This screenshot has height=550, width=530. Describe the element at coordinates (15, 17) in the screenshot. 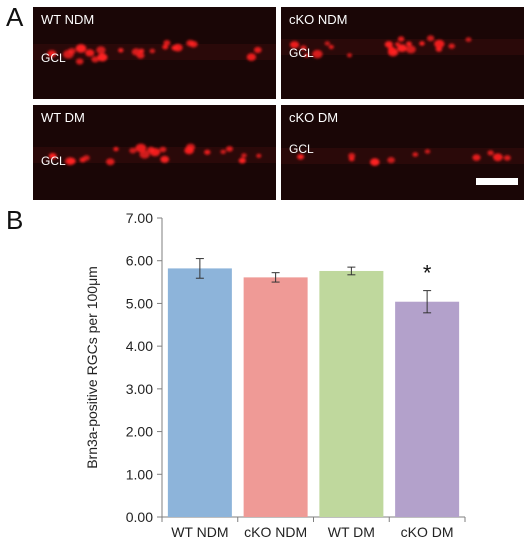

I see `panel-a-label: A` at that location.